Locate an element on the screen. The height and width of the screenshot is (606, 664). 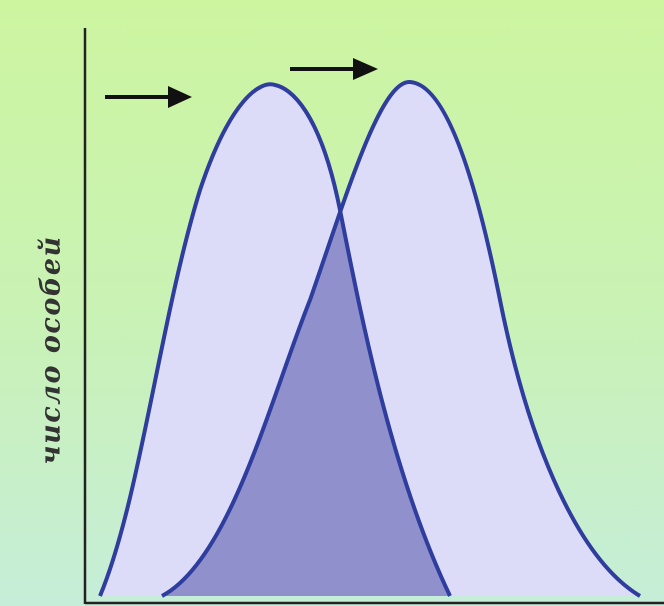
y-axis-label: число особей is located at coordinates (51, 349).